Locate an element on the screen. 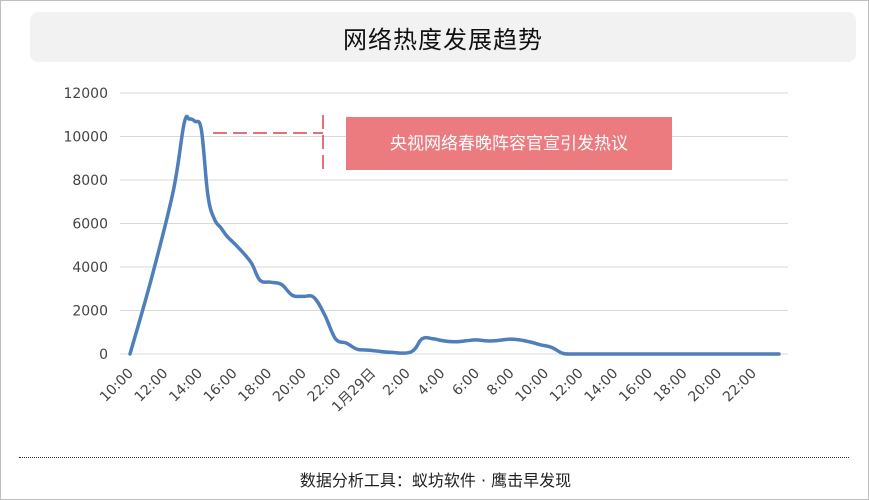 The height and width of the screenshot is (500, 869). y-tick-label: 12000 is located at coordinates (85, 94).